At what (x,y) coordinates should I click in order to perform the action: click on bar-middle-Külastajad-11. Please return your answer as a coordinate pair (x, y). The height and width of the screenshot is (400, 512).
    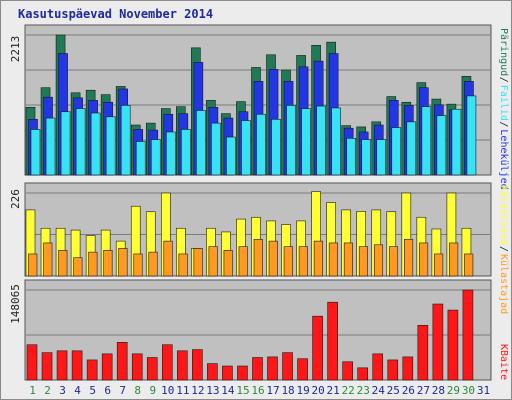
    Looking at the image, I should click on (183, 265).